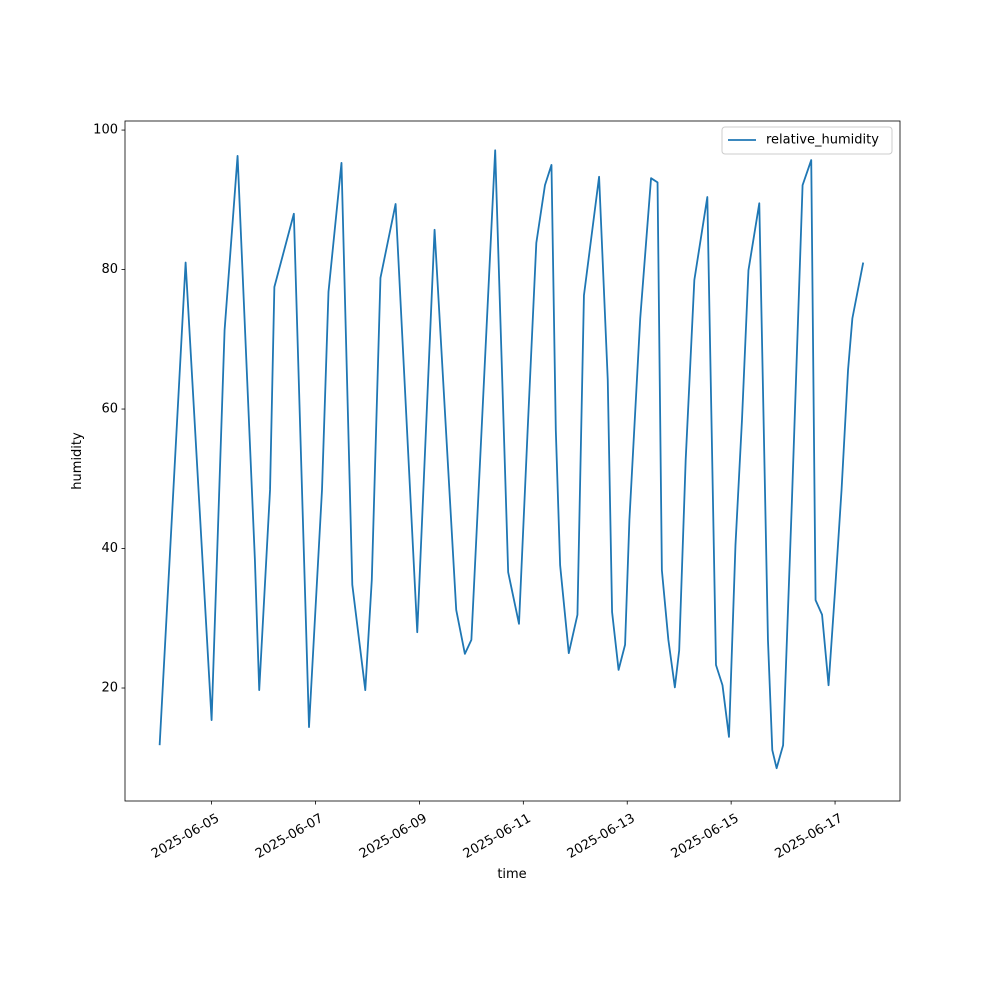 The image size is (1000, 1004). I want to click on y-tick-label: 20, so click(109, 688).